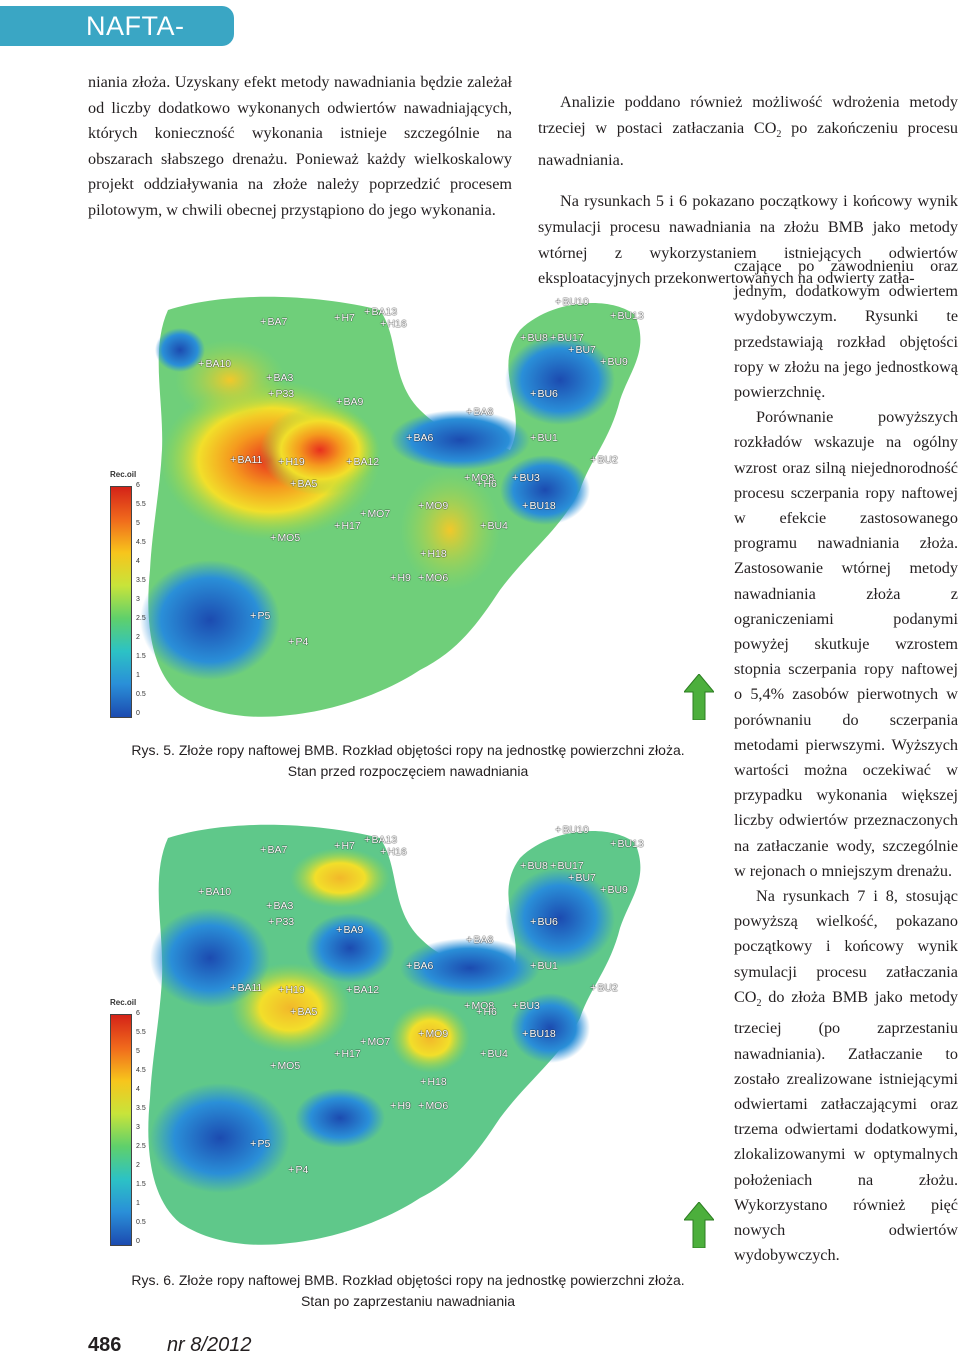 Image resolution: width=960 pixels, height=1357 pixels. What do you see at coordinates (117, 43) in the screenshot?
I see `journal-header: NAFTA-GAZ` at bounding box center [117, 43].